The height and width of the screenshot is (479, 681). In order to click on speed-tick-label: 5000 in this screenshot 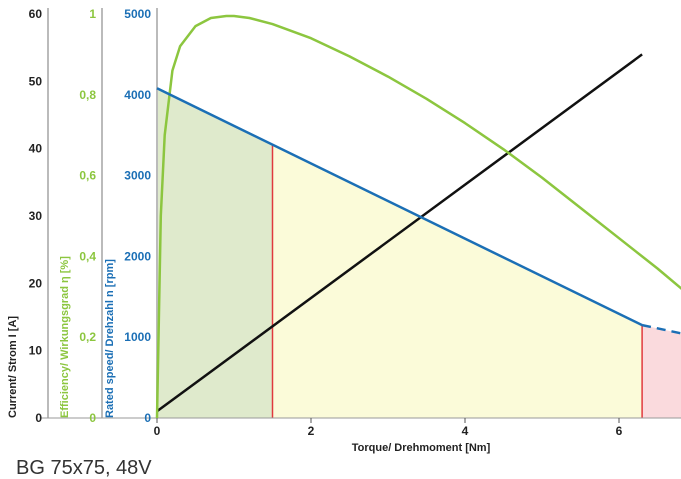, I will do `click(137, 14)`.